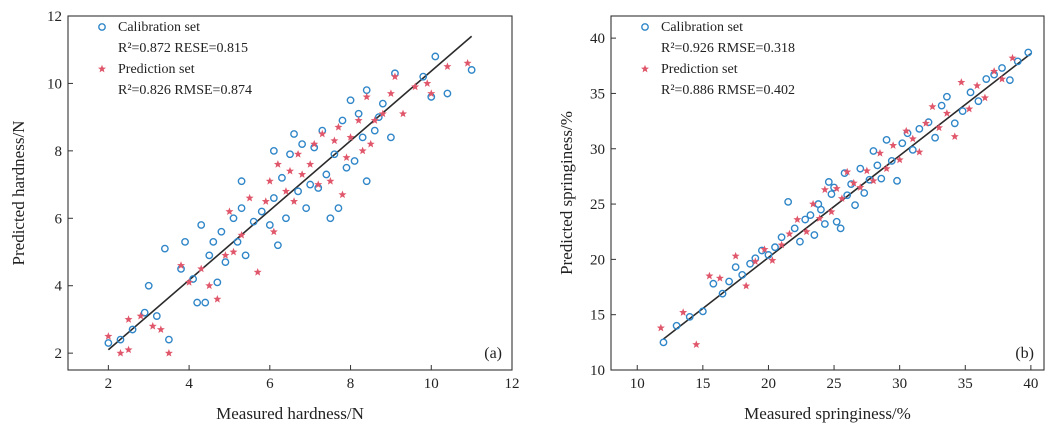 This screenshot has height=432, width=1054. I want to click on x-tick-label: 20, so click(768, 384).